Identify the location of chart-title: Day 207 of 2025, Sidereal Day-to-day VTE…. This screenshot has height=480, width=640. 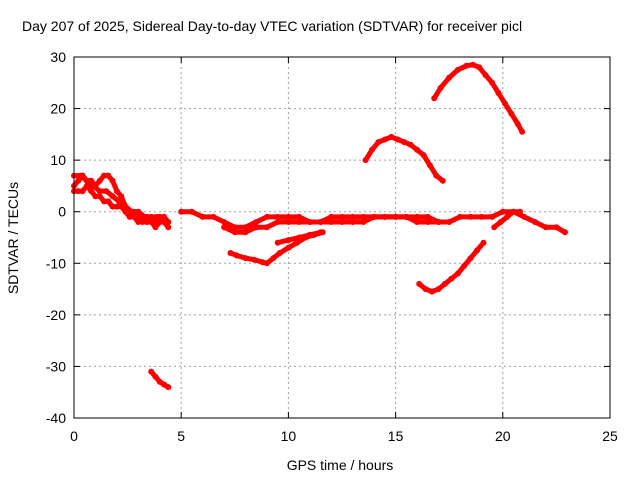
(272, 26).